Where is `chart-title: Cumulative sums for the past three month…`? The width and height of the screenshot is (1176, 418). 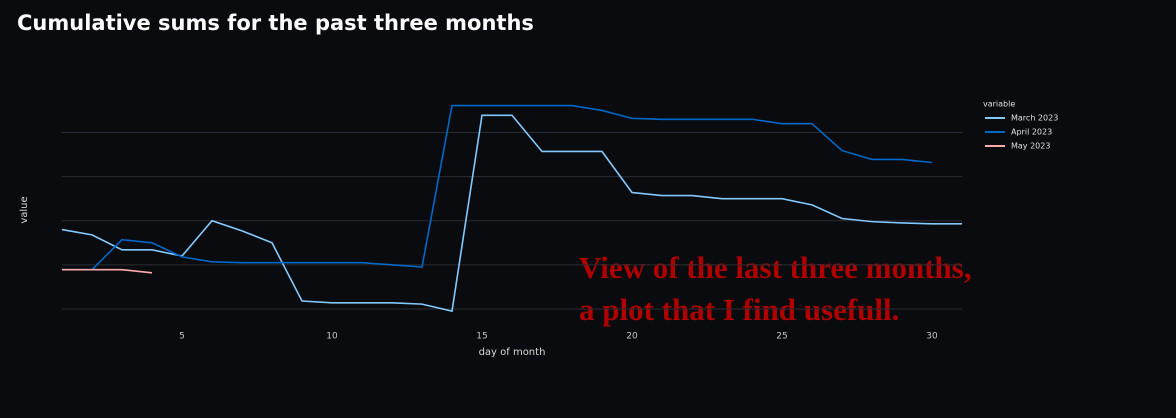
chart-title: Cumulative sums for the past three month… is located at coordinates (275, 23).